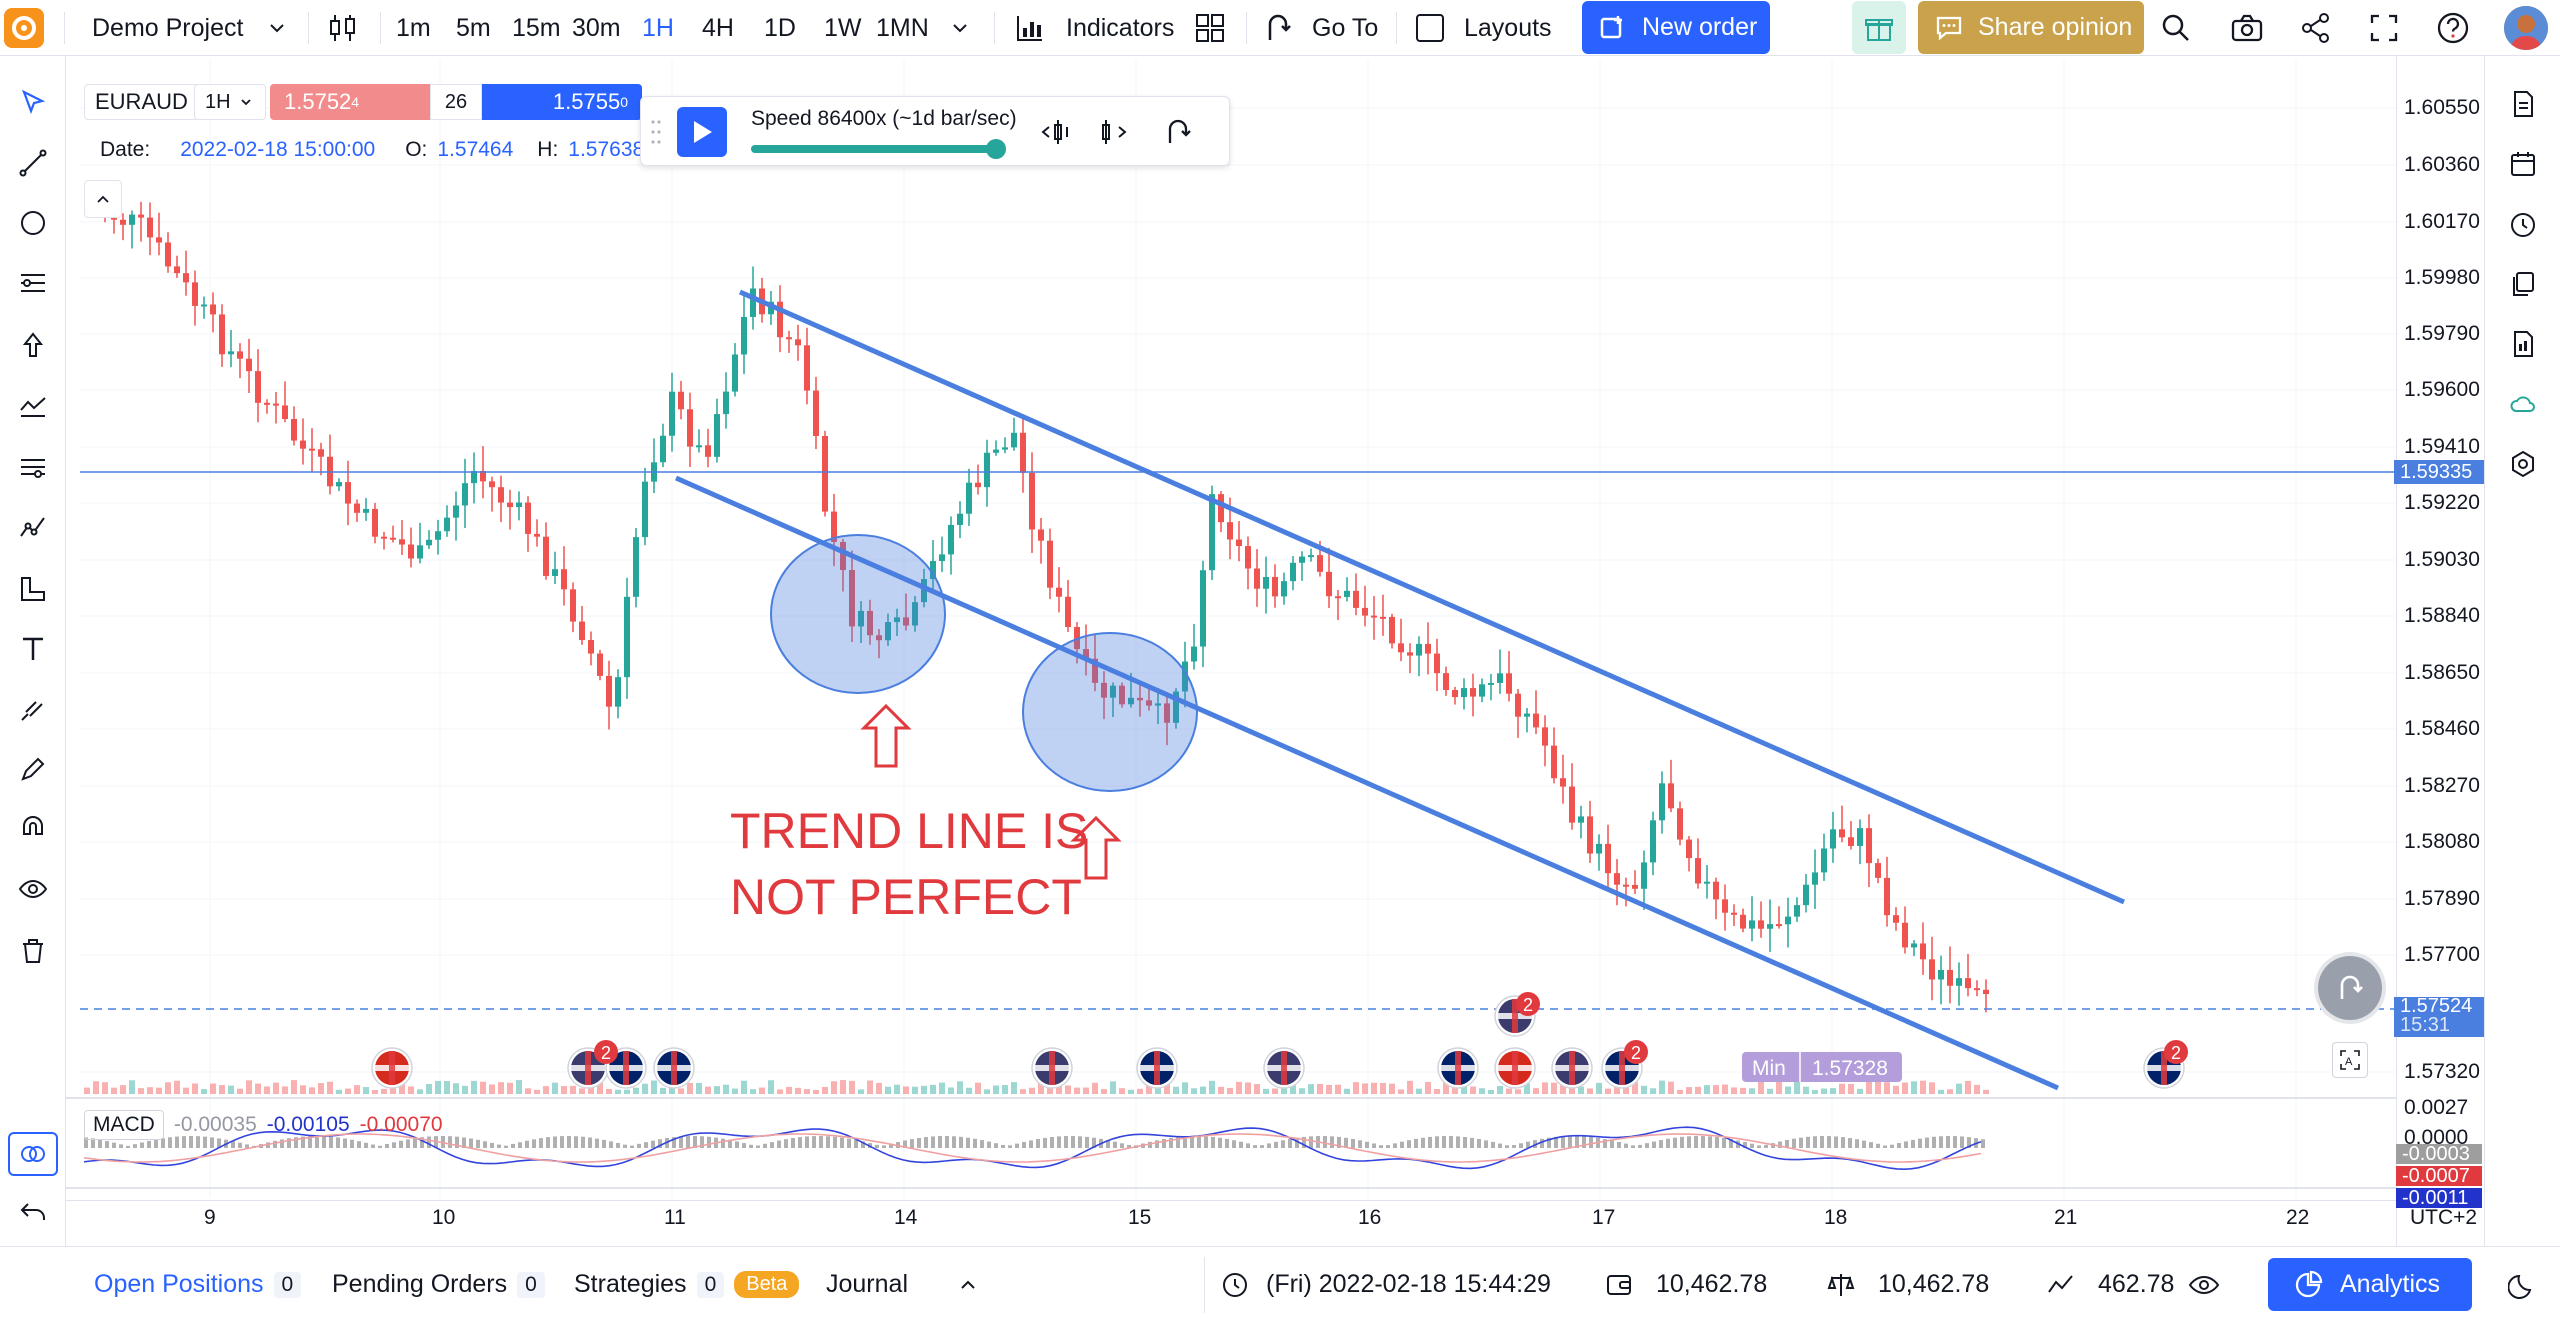  What do you see at coordinates (33, 589) in the screenshot?
I see `measure-tool` at bounding box center [33, 589].